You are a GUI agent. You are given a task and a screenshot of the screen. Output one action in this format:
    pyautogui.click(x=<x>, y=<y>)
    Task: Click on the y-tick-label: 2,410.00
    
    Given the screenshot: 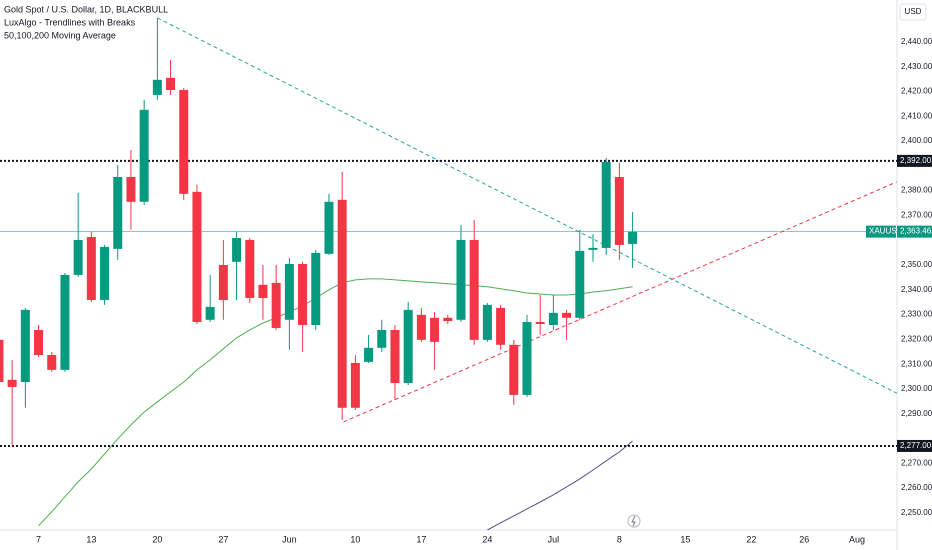 What is the action you would take?
    pyautogui.click(x=916, y=115)
    